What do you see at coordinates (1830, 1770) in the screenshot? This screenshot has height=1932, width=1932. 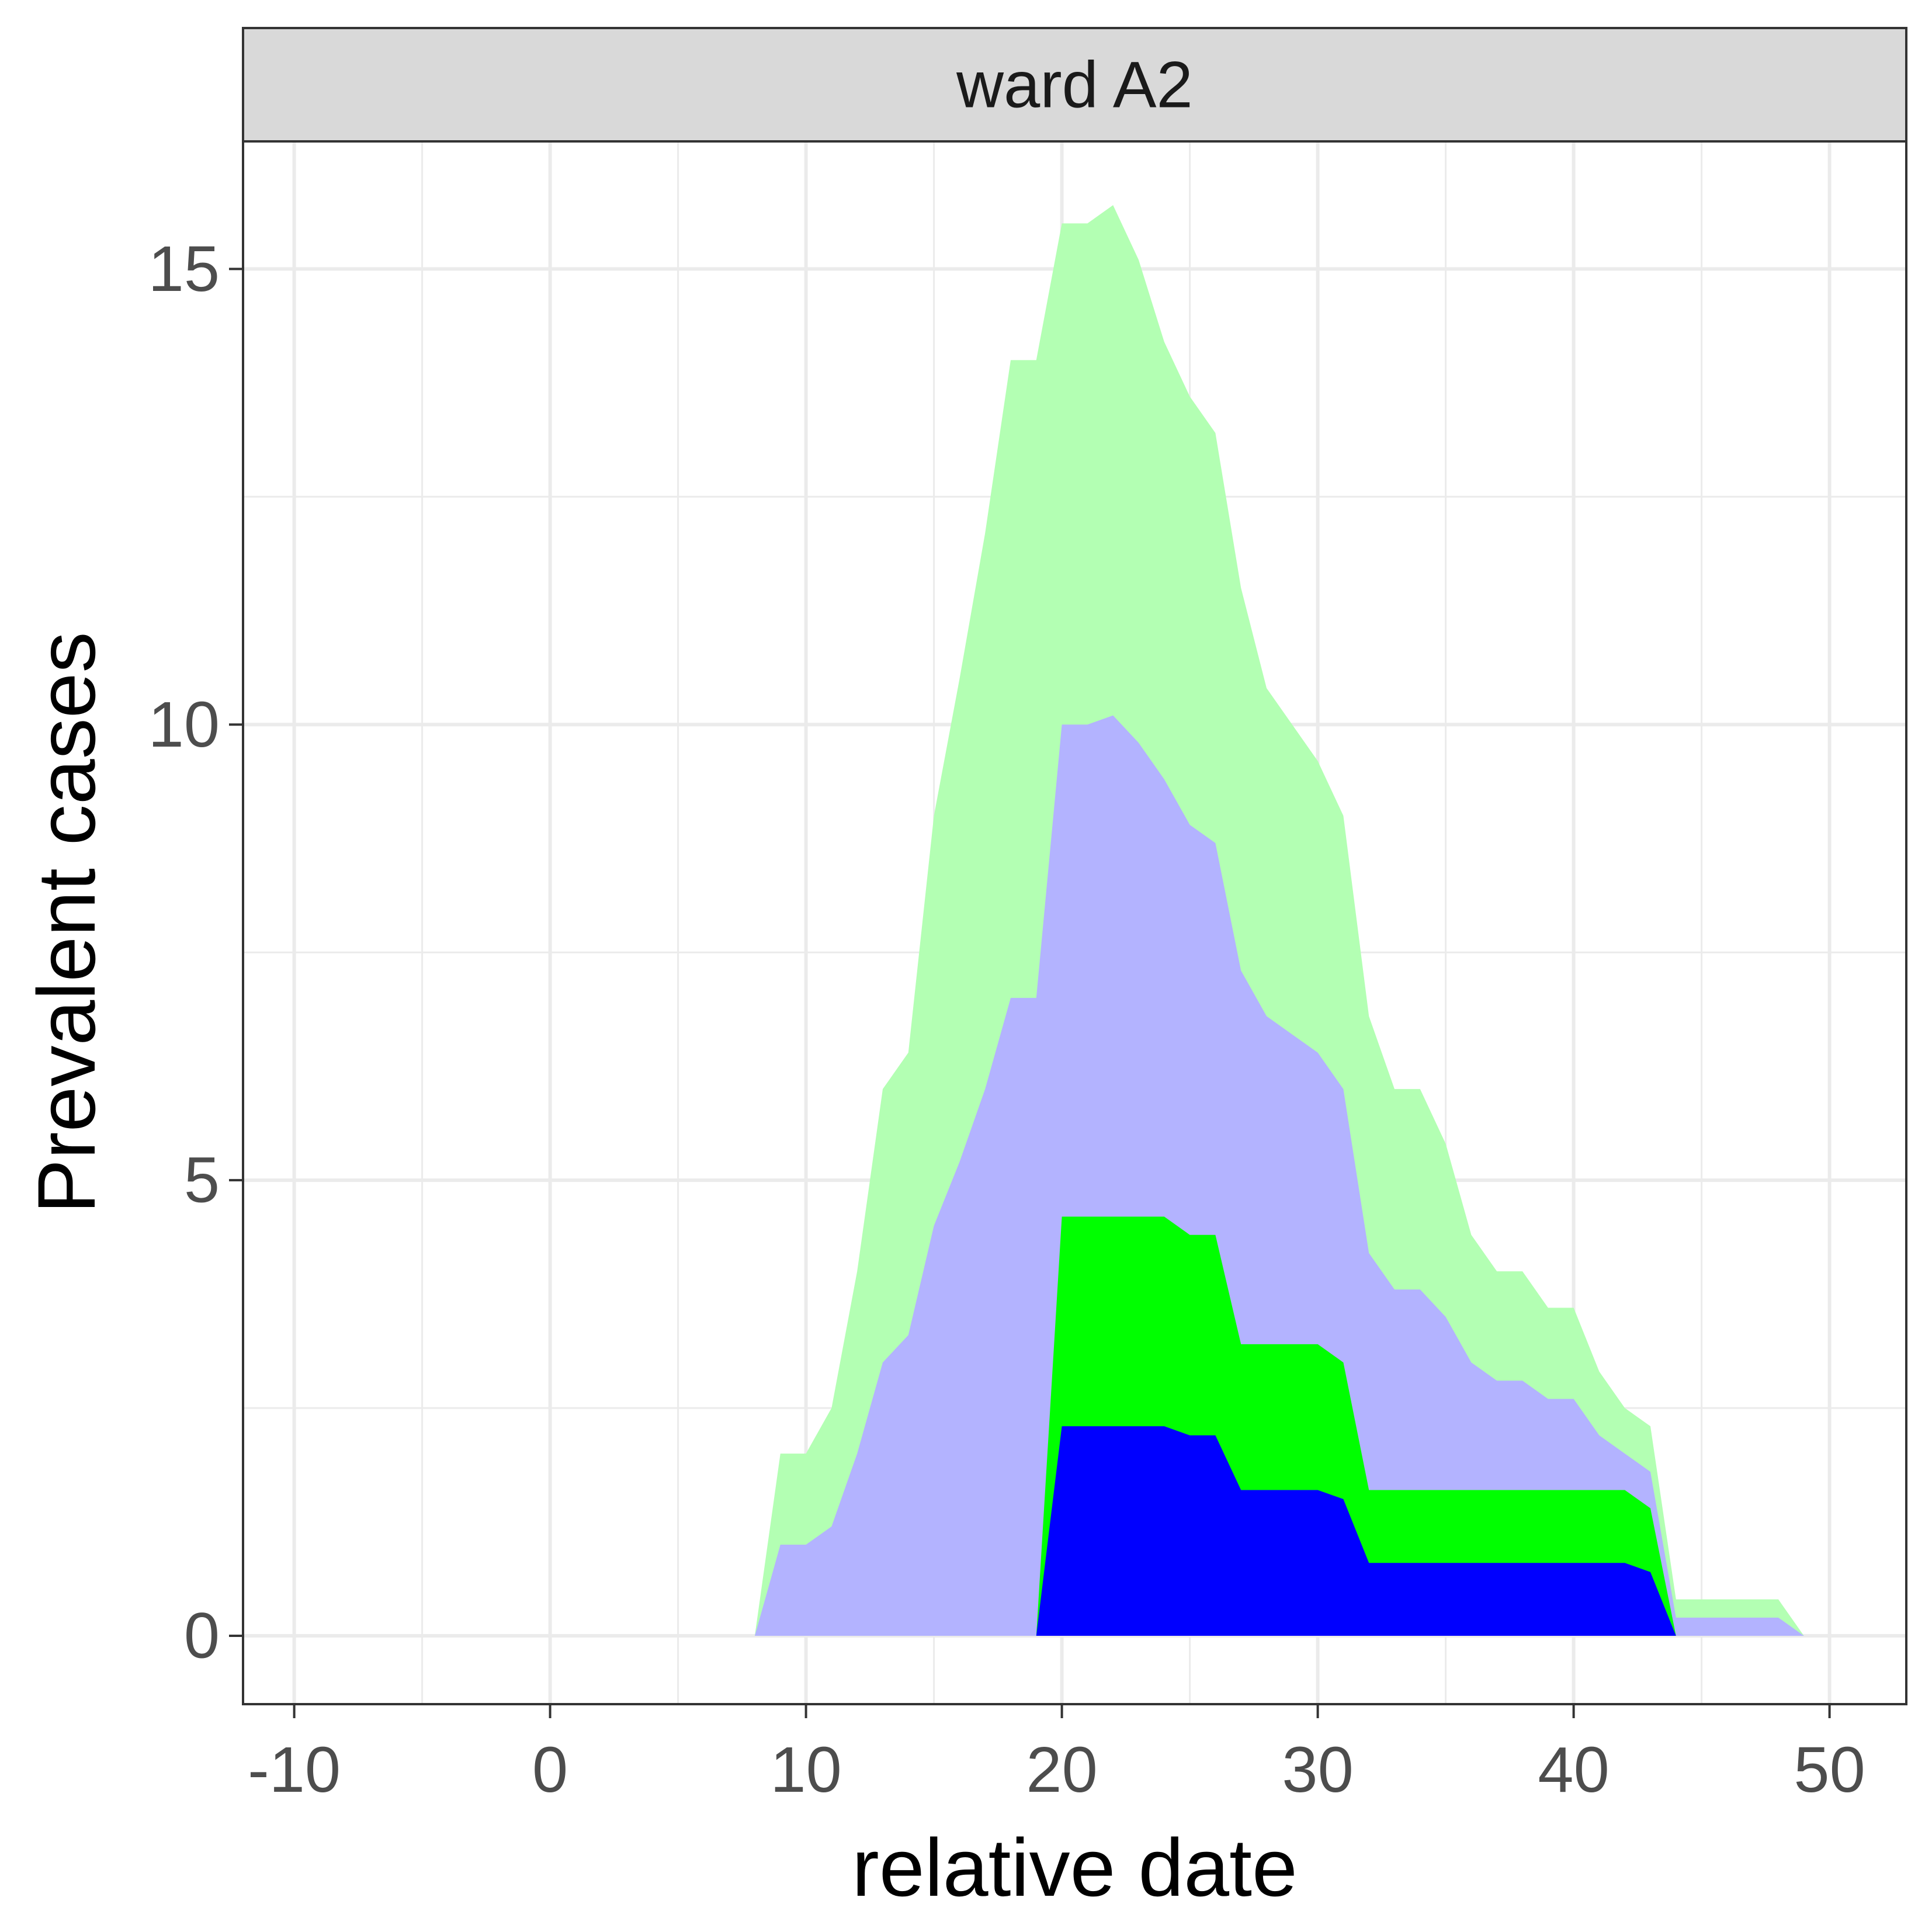 I see `x-tick-label: 50` at bounding box center [1830, 1770].